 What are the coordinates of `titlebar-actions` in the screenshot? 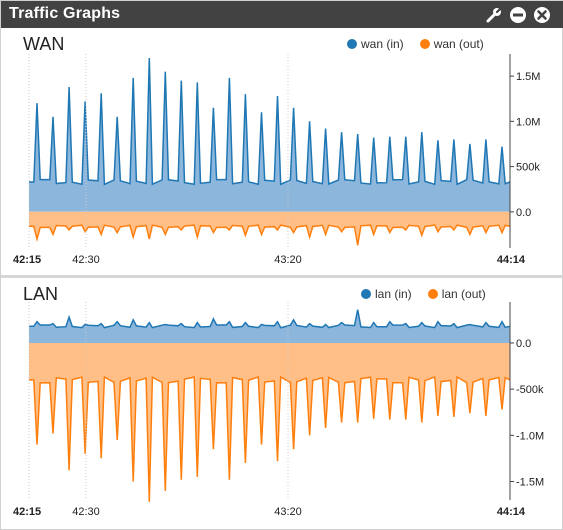 It's located at (518, 15).